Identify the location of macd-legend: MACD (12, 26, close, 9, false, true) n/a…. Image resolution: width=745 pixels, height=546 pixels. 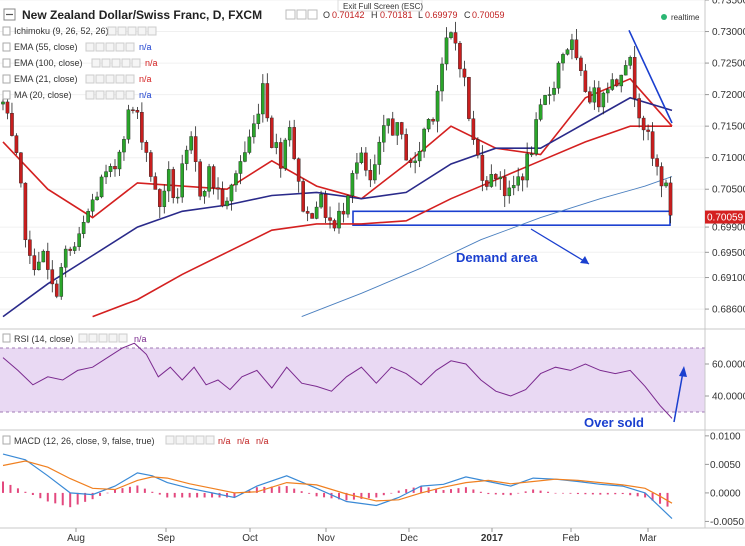
(135, 440).